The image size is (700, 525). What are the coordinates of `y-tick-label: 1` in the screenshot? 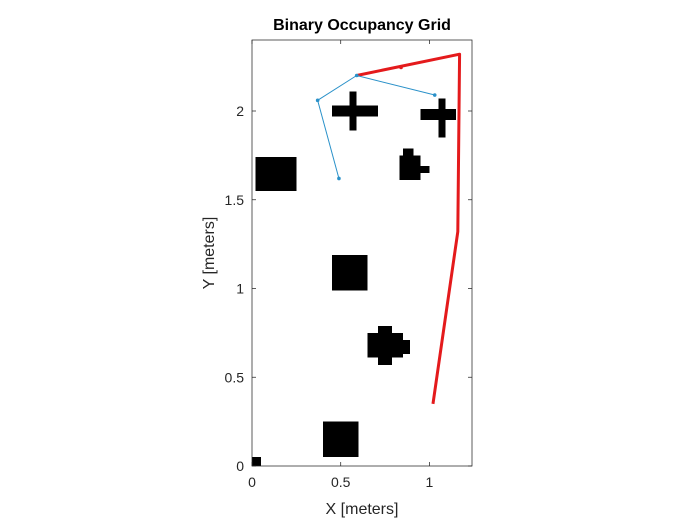 It's located at (240, 289).